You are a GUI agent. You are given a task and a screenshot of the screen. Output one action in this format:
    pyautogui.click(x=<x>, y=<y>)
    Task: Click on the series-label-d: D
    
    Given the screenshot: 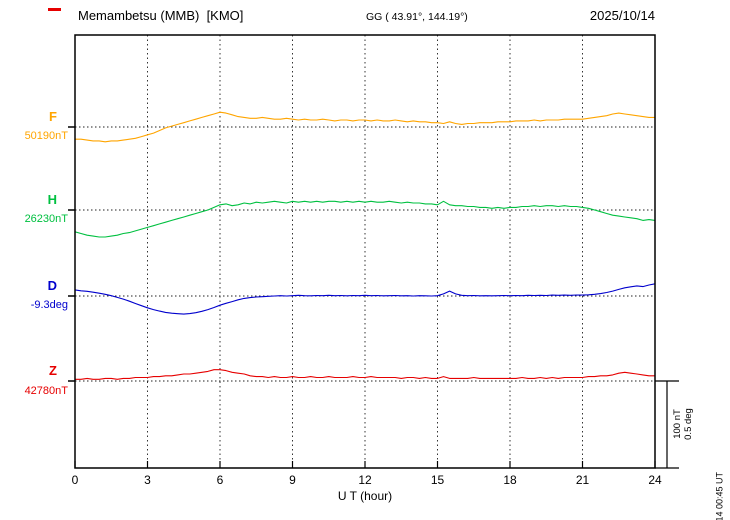 What is the action you would take?
    pyautogui.click(x=52, y=285)
    